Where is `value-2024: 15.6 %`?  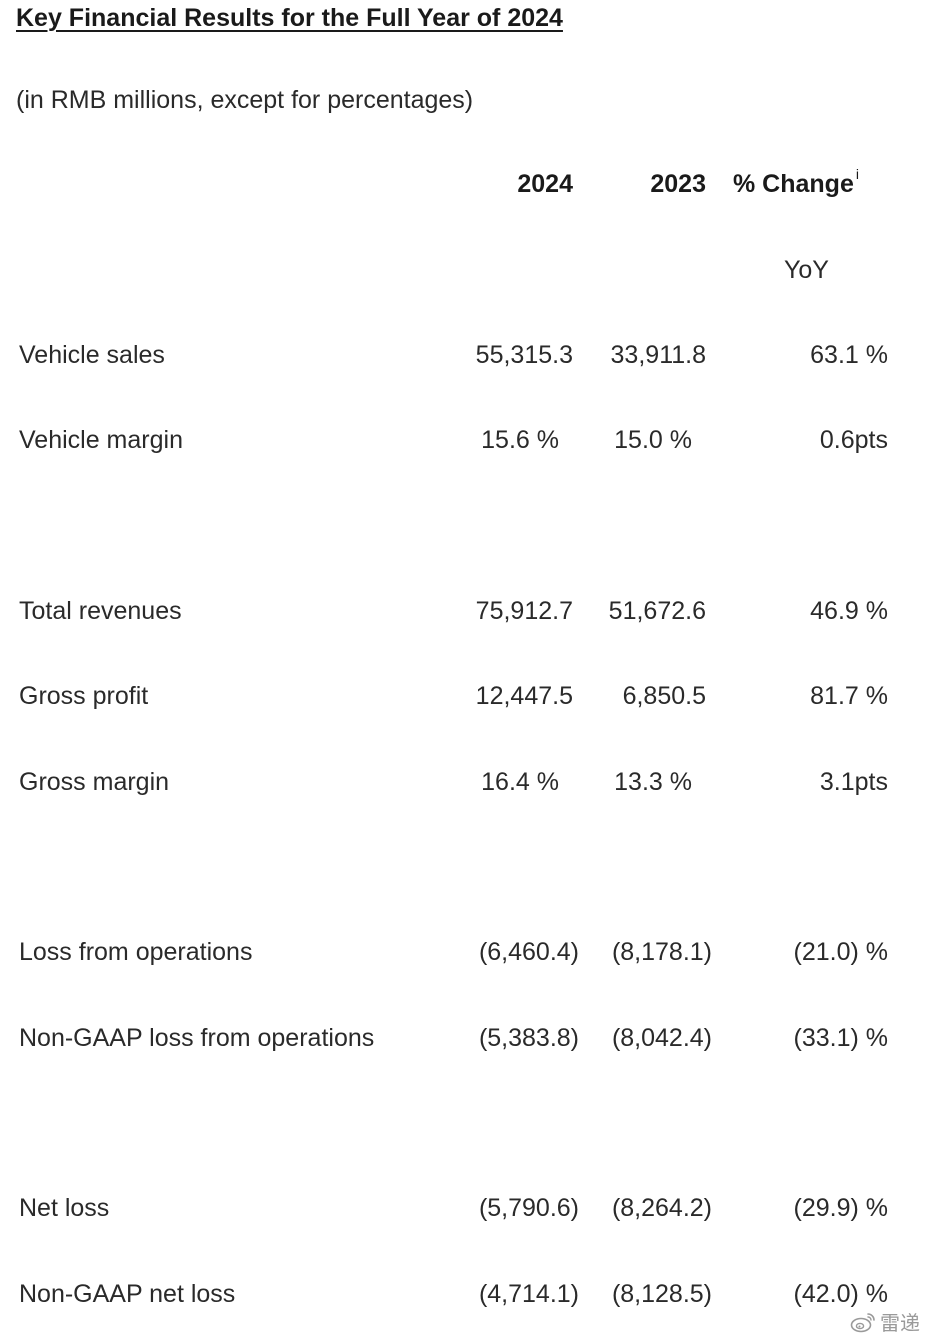
value-2024: 15.6 % is located at coordinates (520, 440).